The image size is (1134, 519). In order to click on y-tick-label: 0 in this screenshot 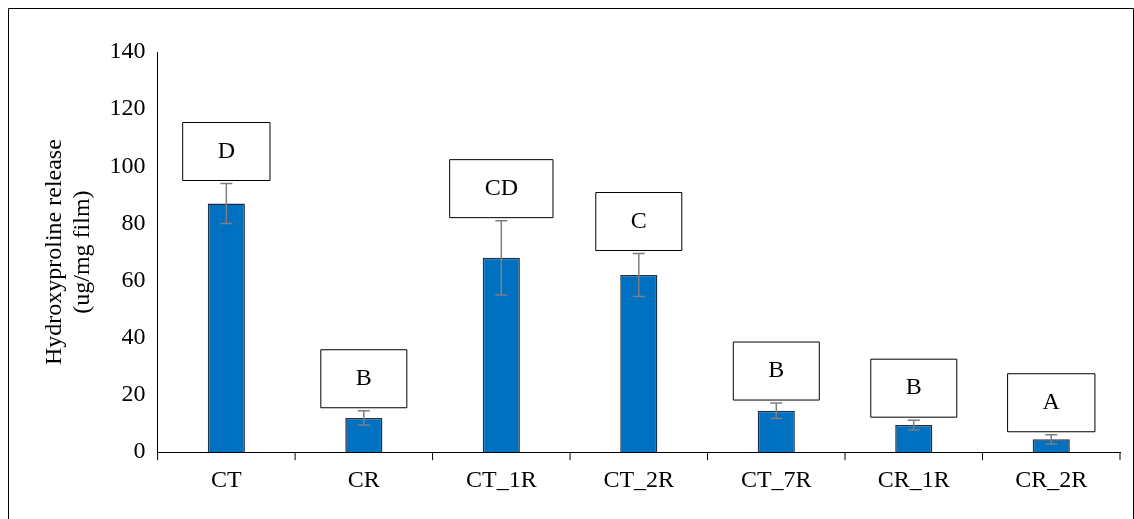, I will do `click(139, 450)`.